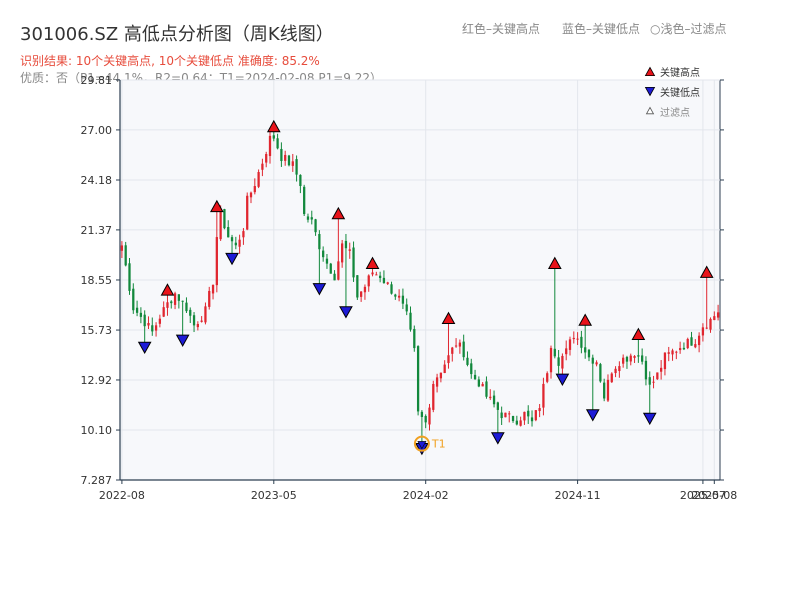 The width and height of the screenshot is (800, 600). What do you see at coordinates (97, 480) in the screenshot?
I see `y-tick-label: 7.287` at bounding box center [97, 480].